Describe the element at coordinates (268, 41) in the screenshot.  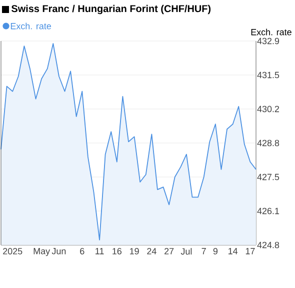
I see `y-tick-label: 432.9` at that location.